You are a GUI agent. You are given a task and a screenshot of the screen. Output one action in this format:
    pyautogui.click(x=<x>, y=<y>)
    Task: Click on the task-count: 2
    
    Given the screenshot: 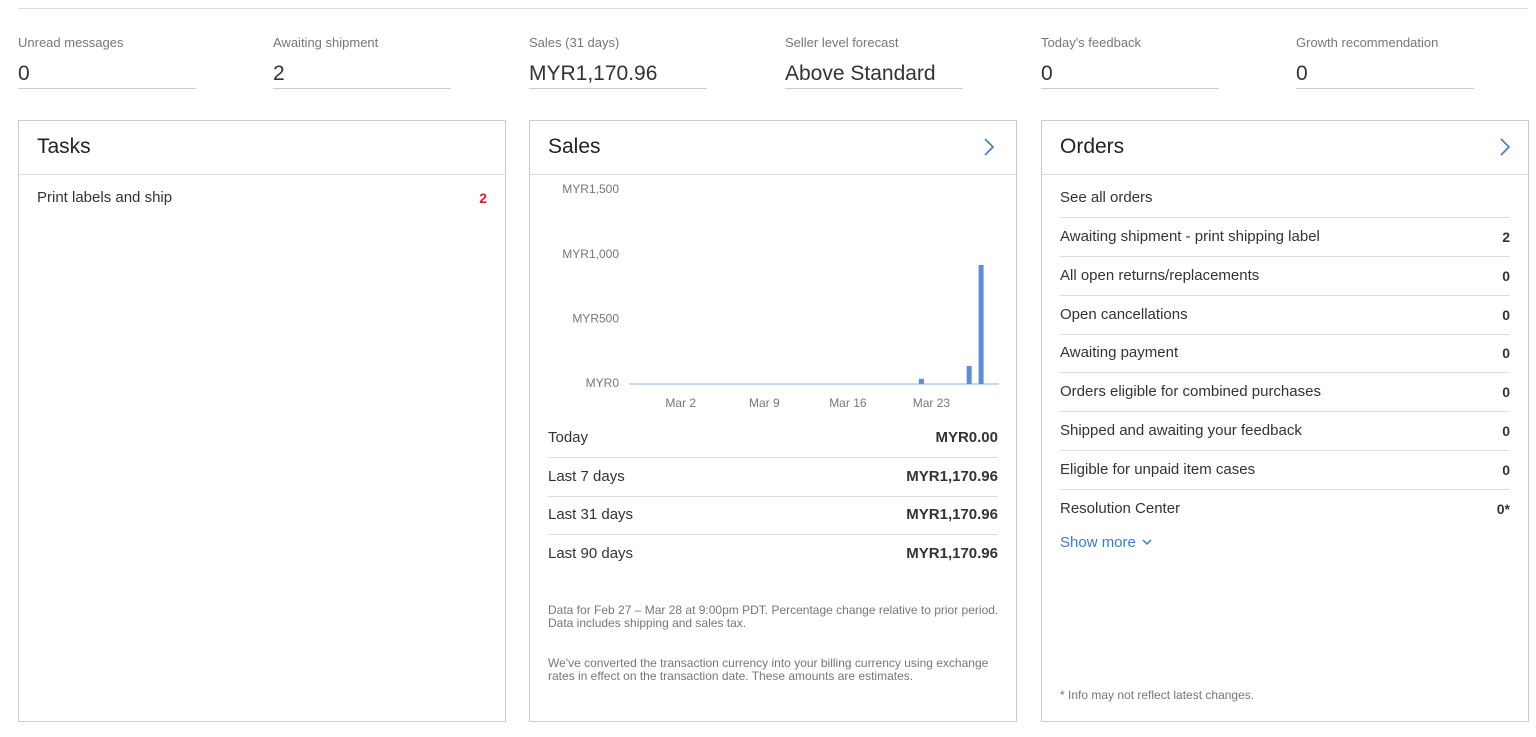 What is the action you would take?
    pyautogui.click(x=483, y=198)
    